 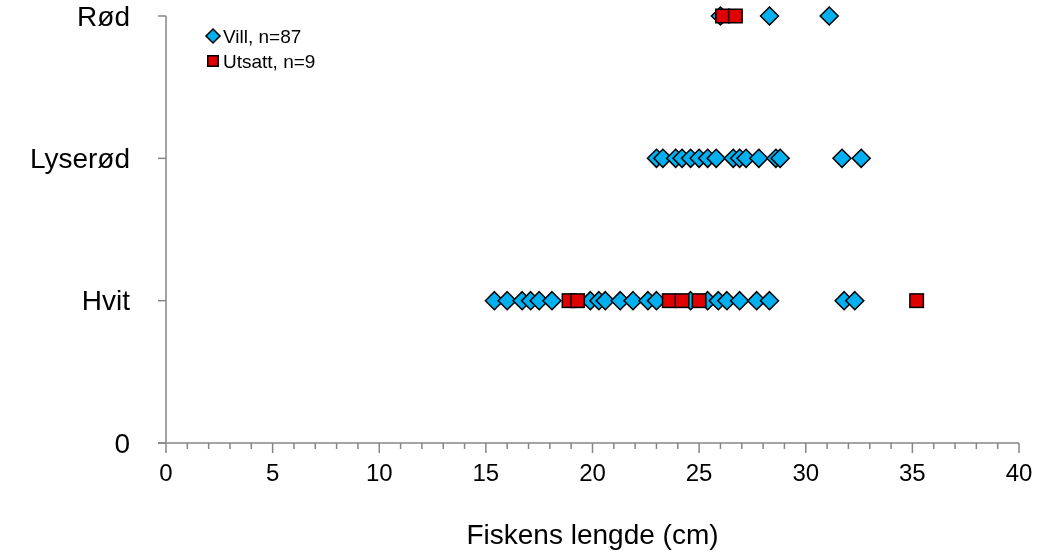 I want to click on legend-label: Utsatt, n=9, so click(x=269, y=61).